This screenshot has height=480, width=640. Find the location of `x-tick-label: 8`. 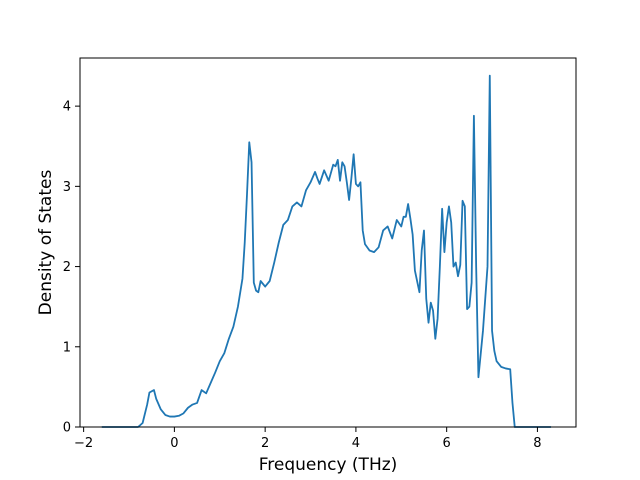

x-tick-label: 8 is located at coordinates (537, 443).